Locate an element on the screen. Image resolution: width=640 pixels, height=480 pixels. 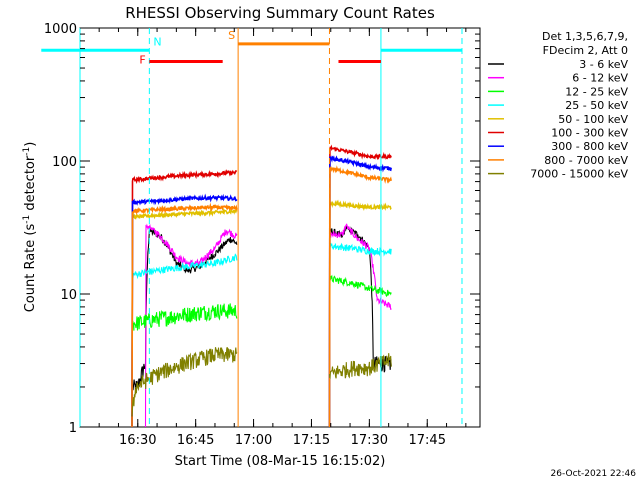
x-tick-label: 16:30 is located at coordinates (137, 440).